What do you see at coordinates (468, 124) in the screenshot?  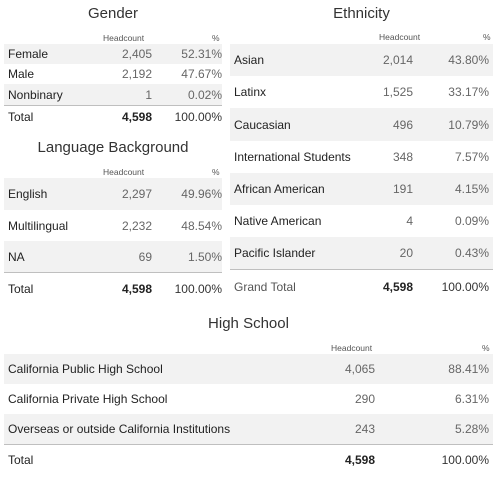 I see `row-pct: 10.79%` at bounding box center [468, 124].